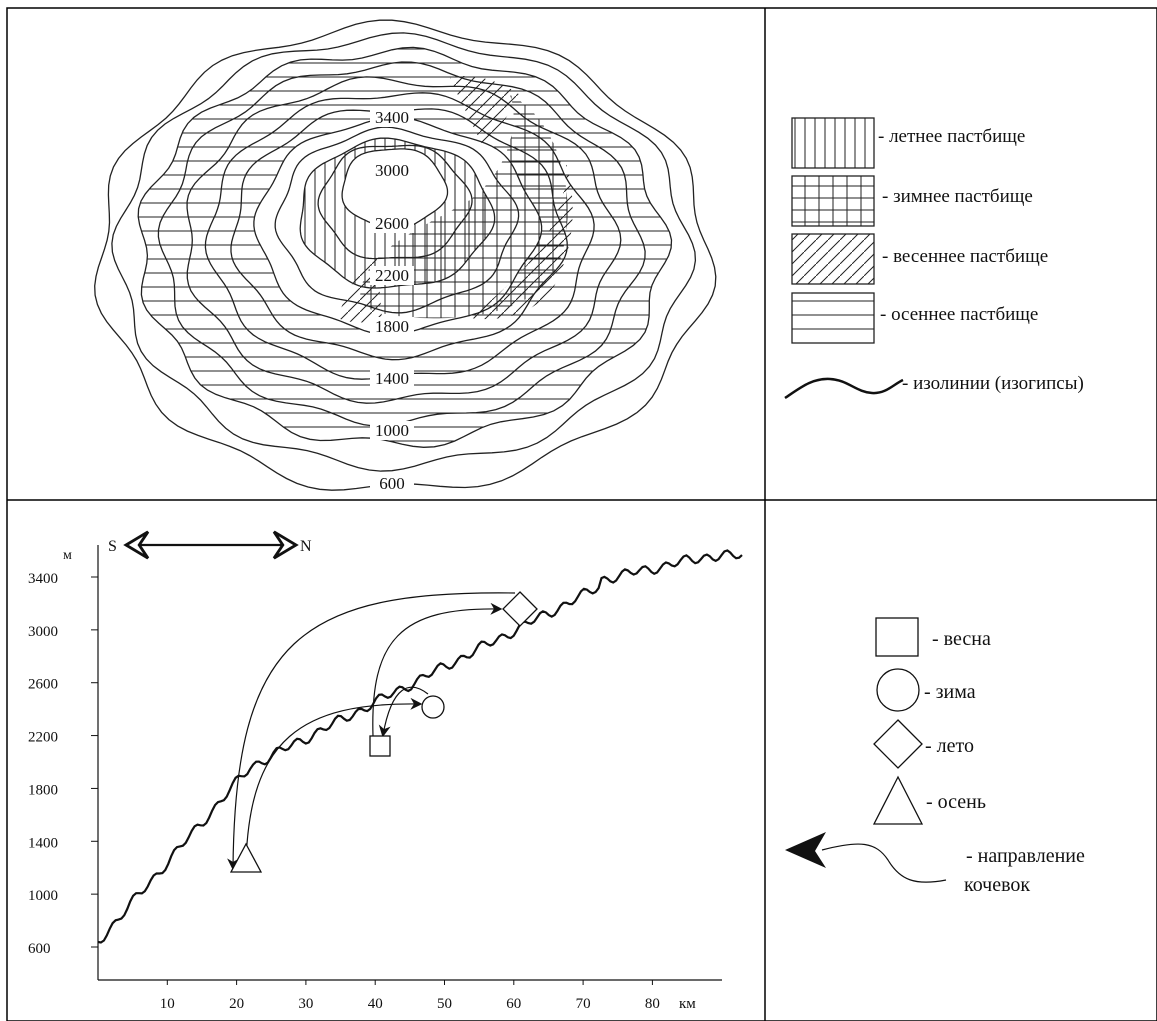 The height and width of the screenshot is (1021, 1157). I want to click on legend-label-autumn: - осеннее пастбище, so click(959, 314).